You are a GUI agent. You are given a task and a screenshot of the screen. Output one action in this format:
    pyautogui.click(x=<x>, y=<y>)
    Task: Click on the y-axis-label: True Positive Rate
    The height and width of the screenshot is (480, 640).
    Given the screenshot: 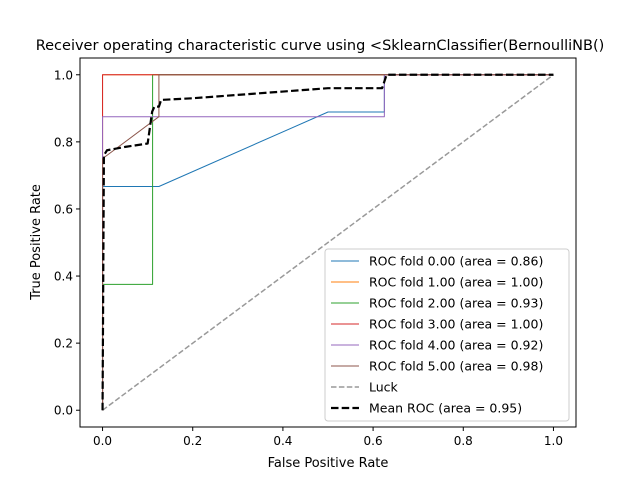 What is the action you would take?
    pyautogui.click(x=36, y=242)
    